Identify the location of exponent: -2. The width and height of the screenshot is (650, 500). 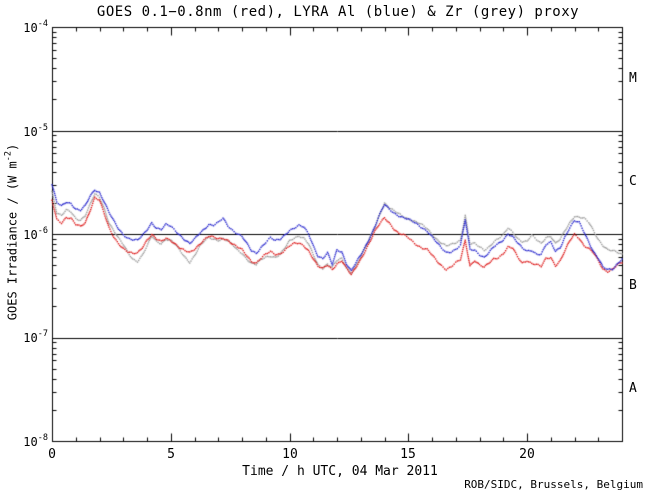
(8, 156).